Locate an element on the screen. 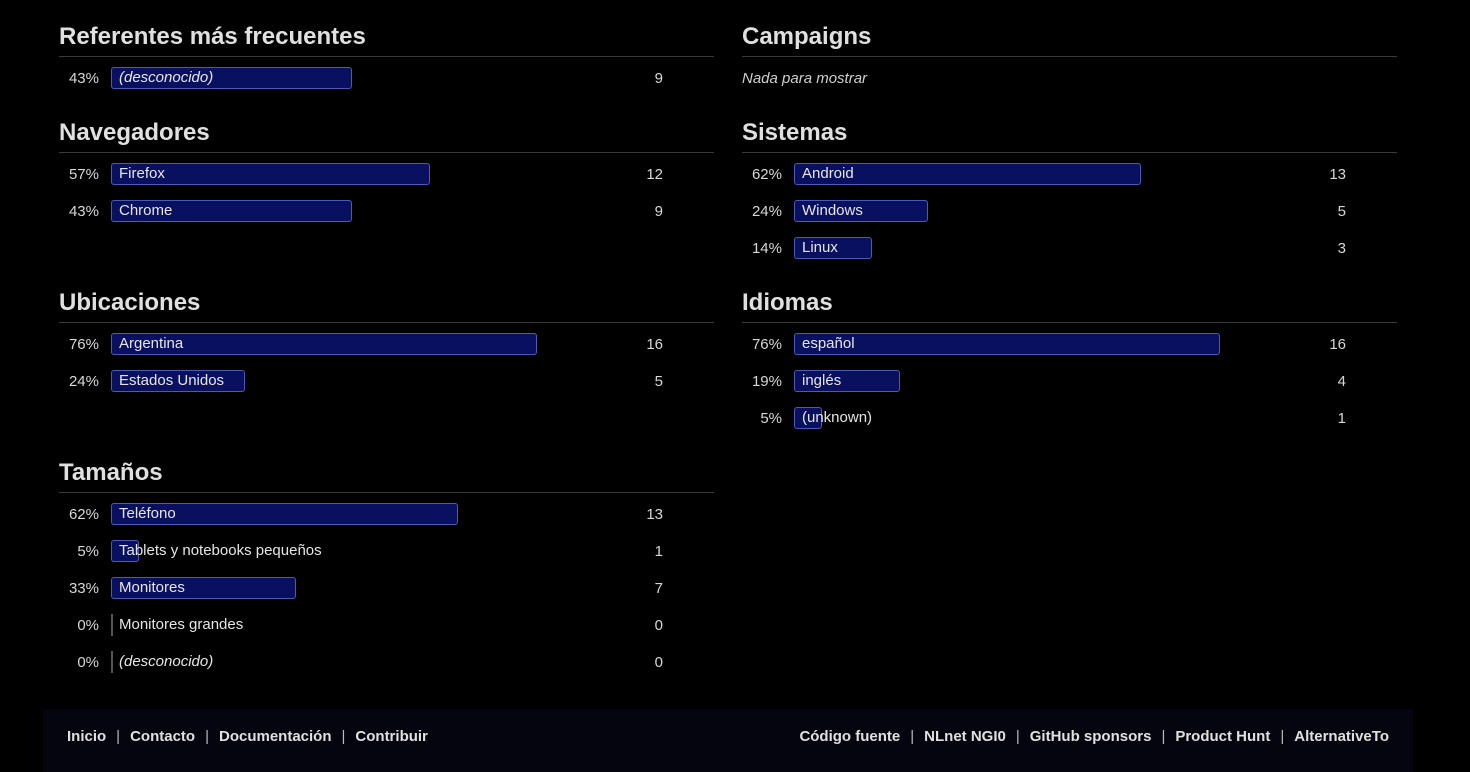  bar-track: Monitores 7 is located at coordinates (391, 589).